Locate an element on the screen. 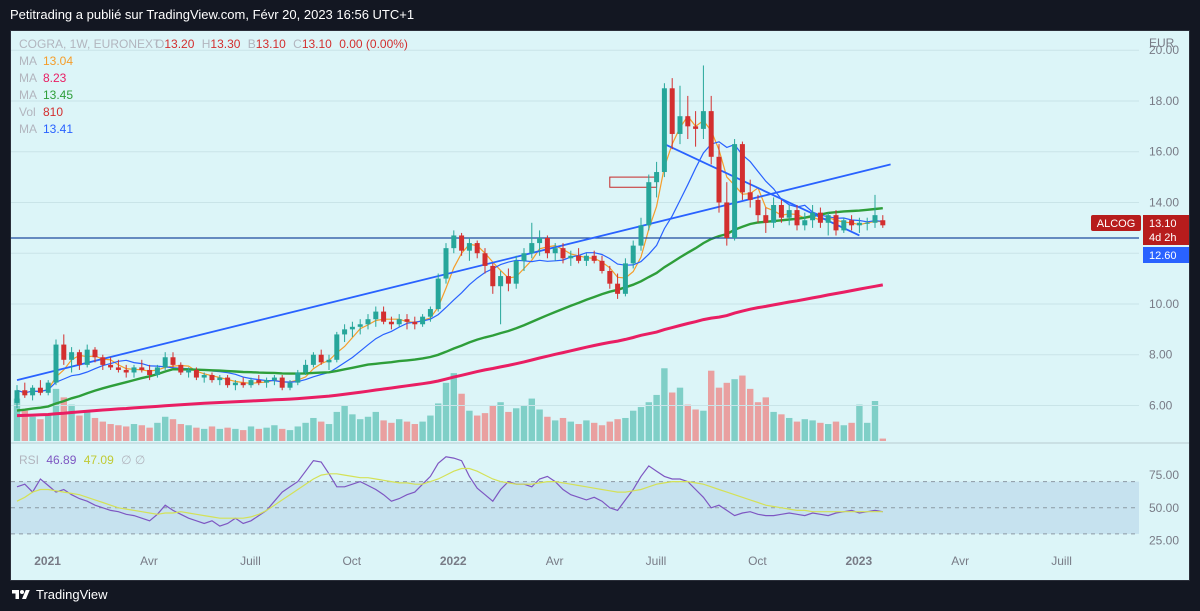 Image resolution: width=1200 pixels, height=611 pixels. rsi-band is located at coordinates (575, 507).